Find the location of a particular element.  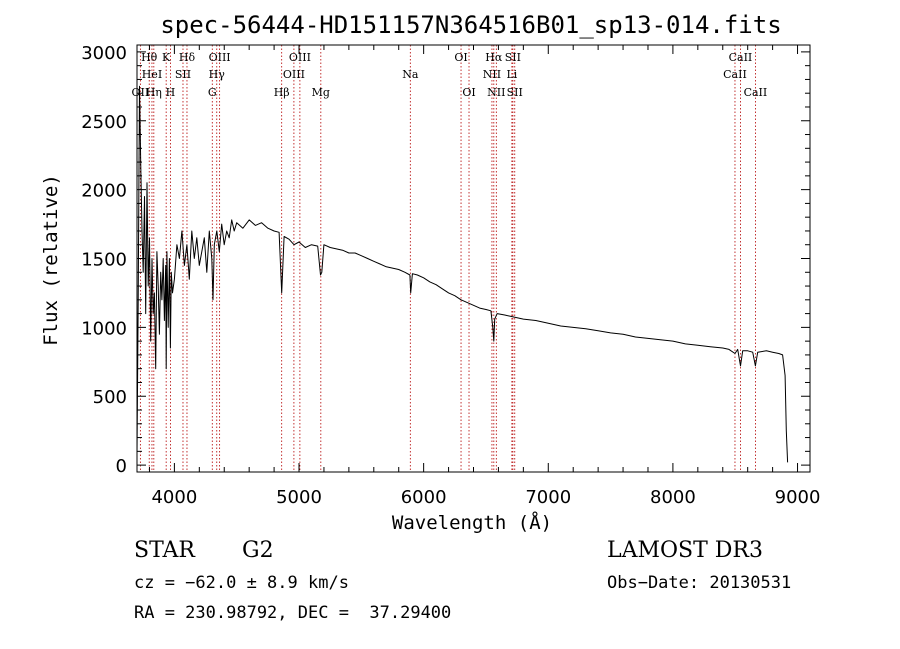

y-axis-label: Flux (relative) is located at coordinates (51, 260).